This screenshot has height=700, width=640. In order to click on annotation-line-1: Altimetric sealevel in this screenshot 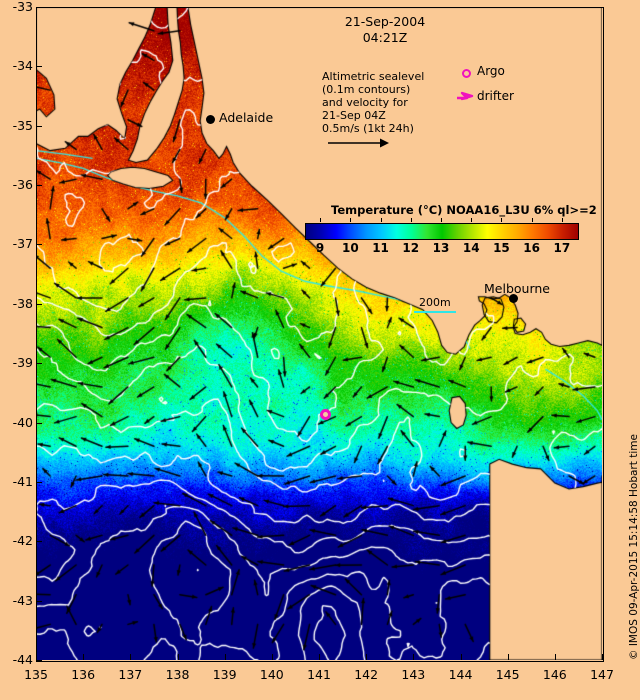, I will do `click(373, 76)`.